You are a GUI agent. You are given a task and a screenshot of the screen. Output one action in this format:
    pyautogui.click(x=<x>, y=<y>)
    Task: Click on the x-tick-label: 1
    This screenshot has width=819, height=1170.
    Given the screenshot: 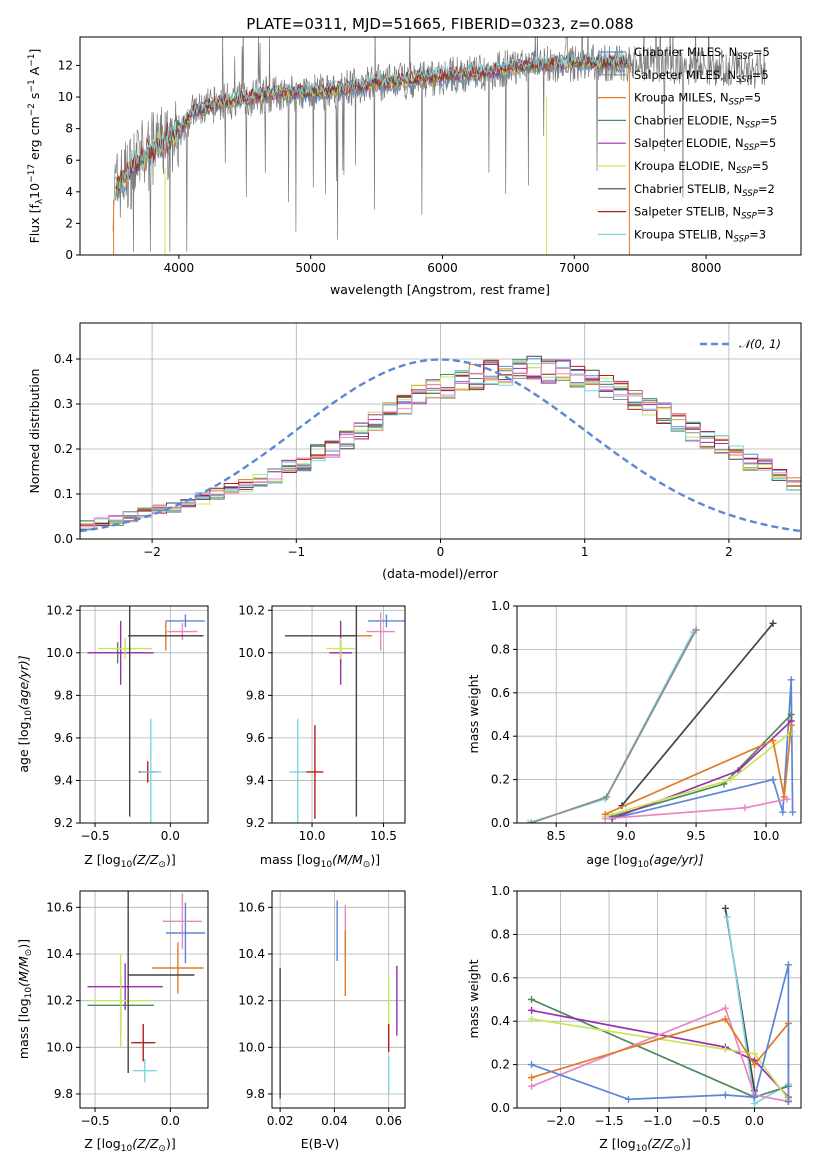 What is the action you would take?
    pyautogui.click(x=585, y=552)
    